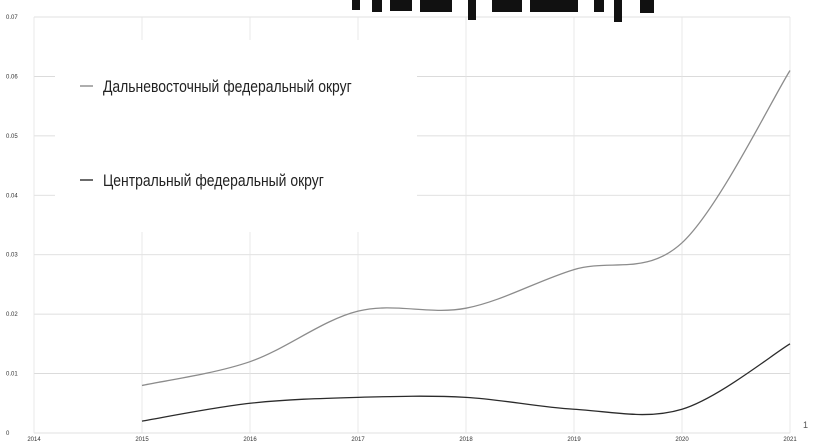 This screenshot has width=819, height=445. Describe the element at coordinates (12, 18) in the screenshot. I see `y-tick-label: 0.07` at that location.